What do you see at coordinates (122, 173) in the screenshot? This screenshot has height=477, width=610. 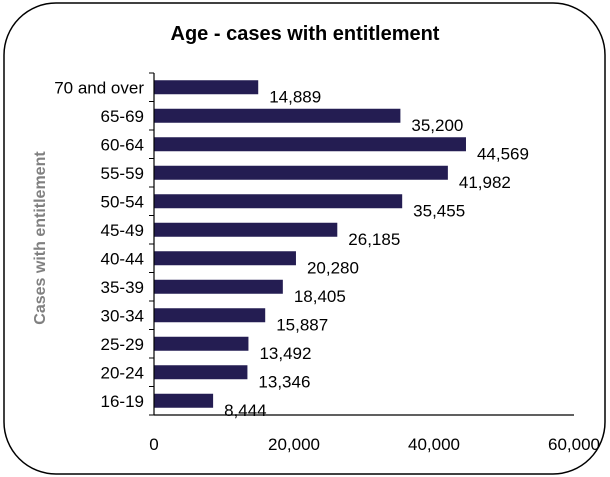 I see `category-label-3: 55-59` at bounding box center [122, 173].